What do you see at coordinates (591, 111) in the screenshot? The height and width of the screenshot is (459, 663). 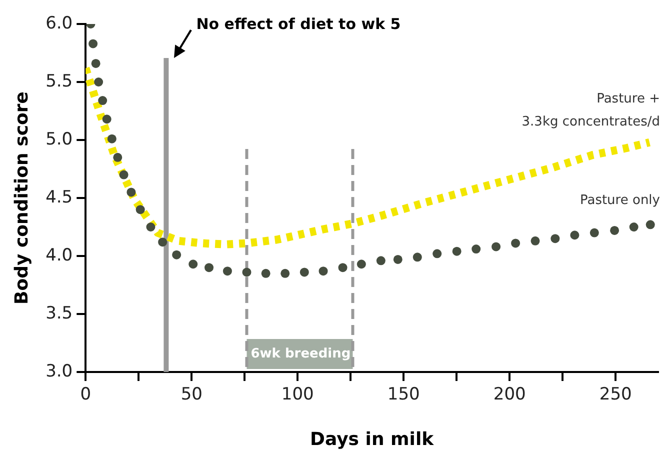 I see `series-label: Pasture + 3.3kg concentrates/d` at bounding box center [591, 111].